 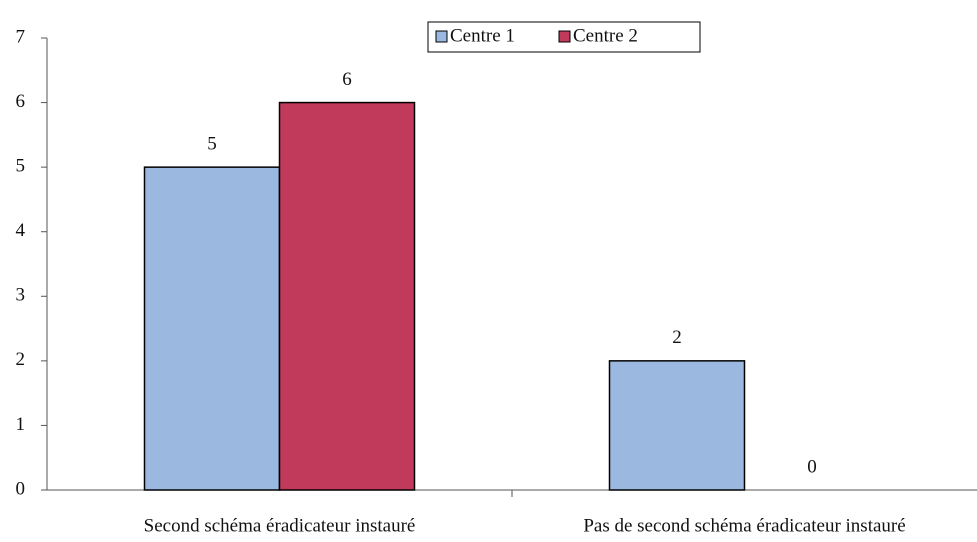 What do you see at coordinates (812, 466) in the screenshot?
I see `data-label: 0` at bounding box center [812, 466].